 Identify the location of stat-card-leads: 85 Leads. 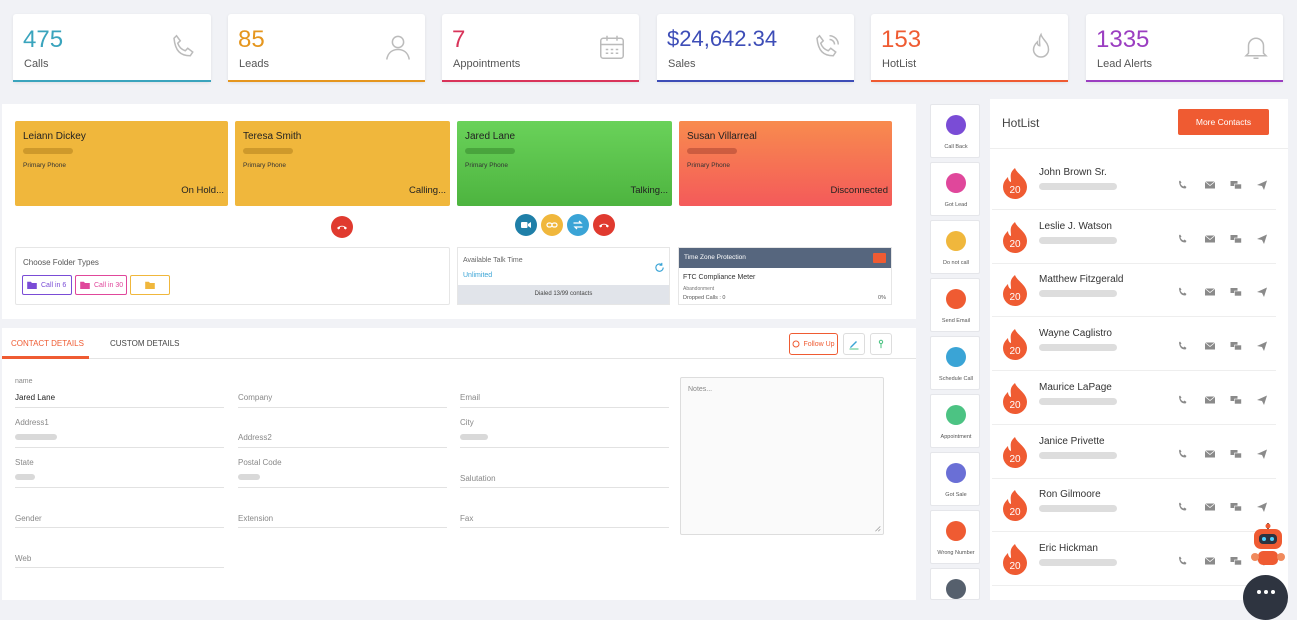
(326, 48).